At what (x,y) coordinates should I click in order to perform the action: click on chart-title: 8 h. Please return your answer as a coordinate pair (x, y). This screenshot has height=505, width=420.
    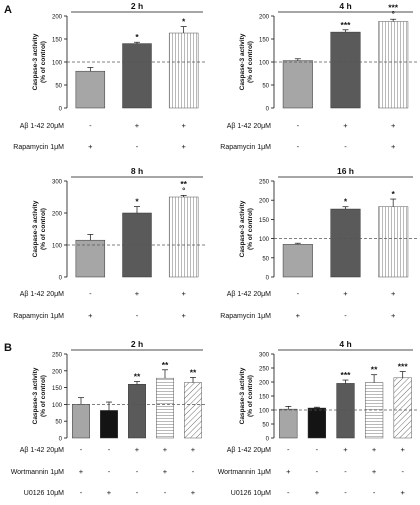
    Looking at the image, I should click on (137, 171).